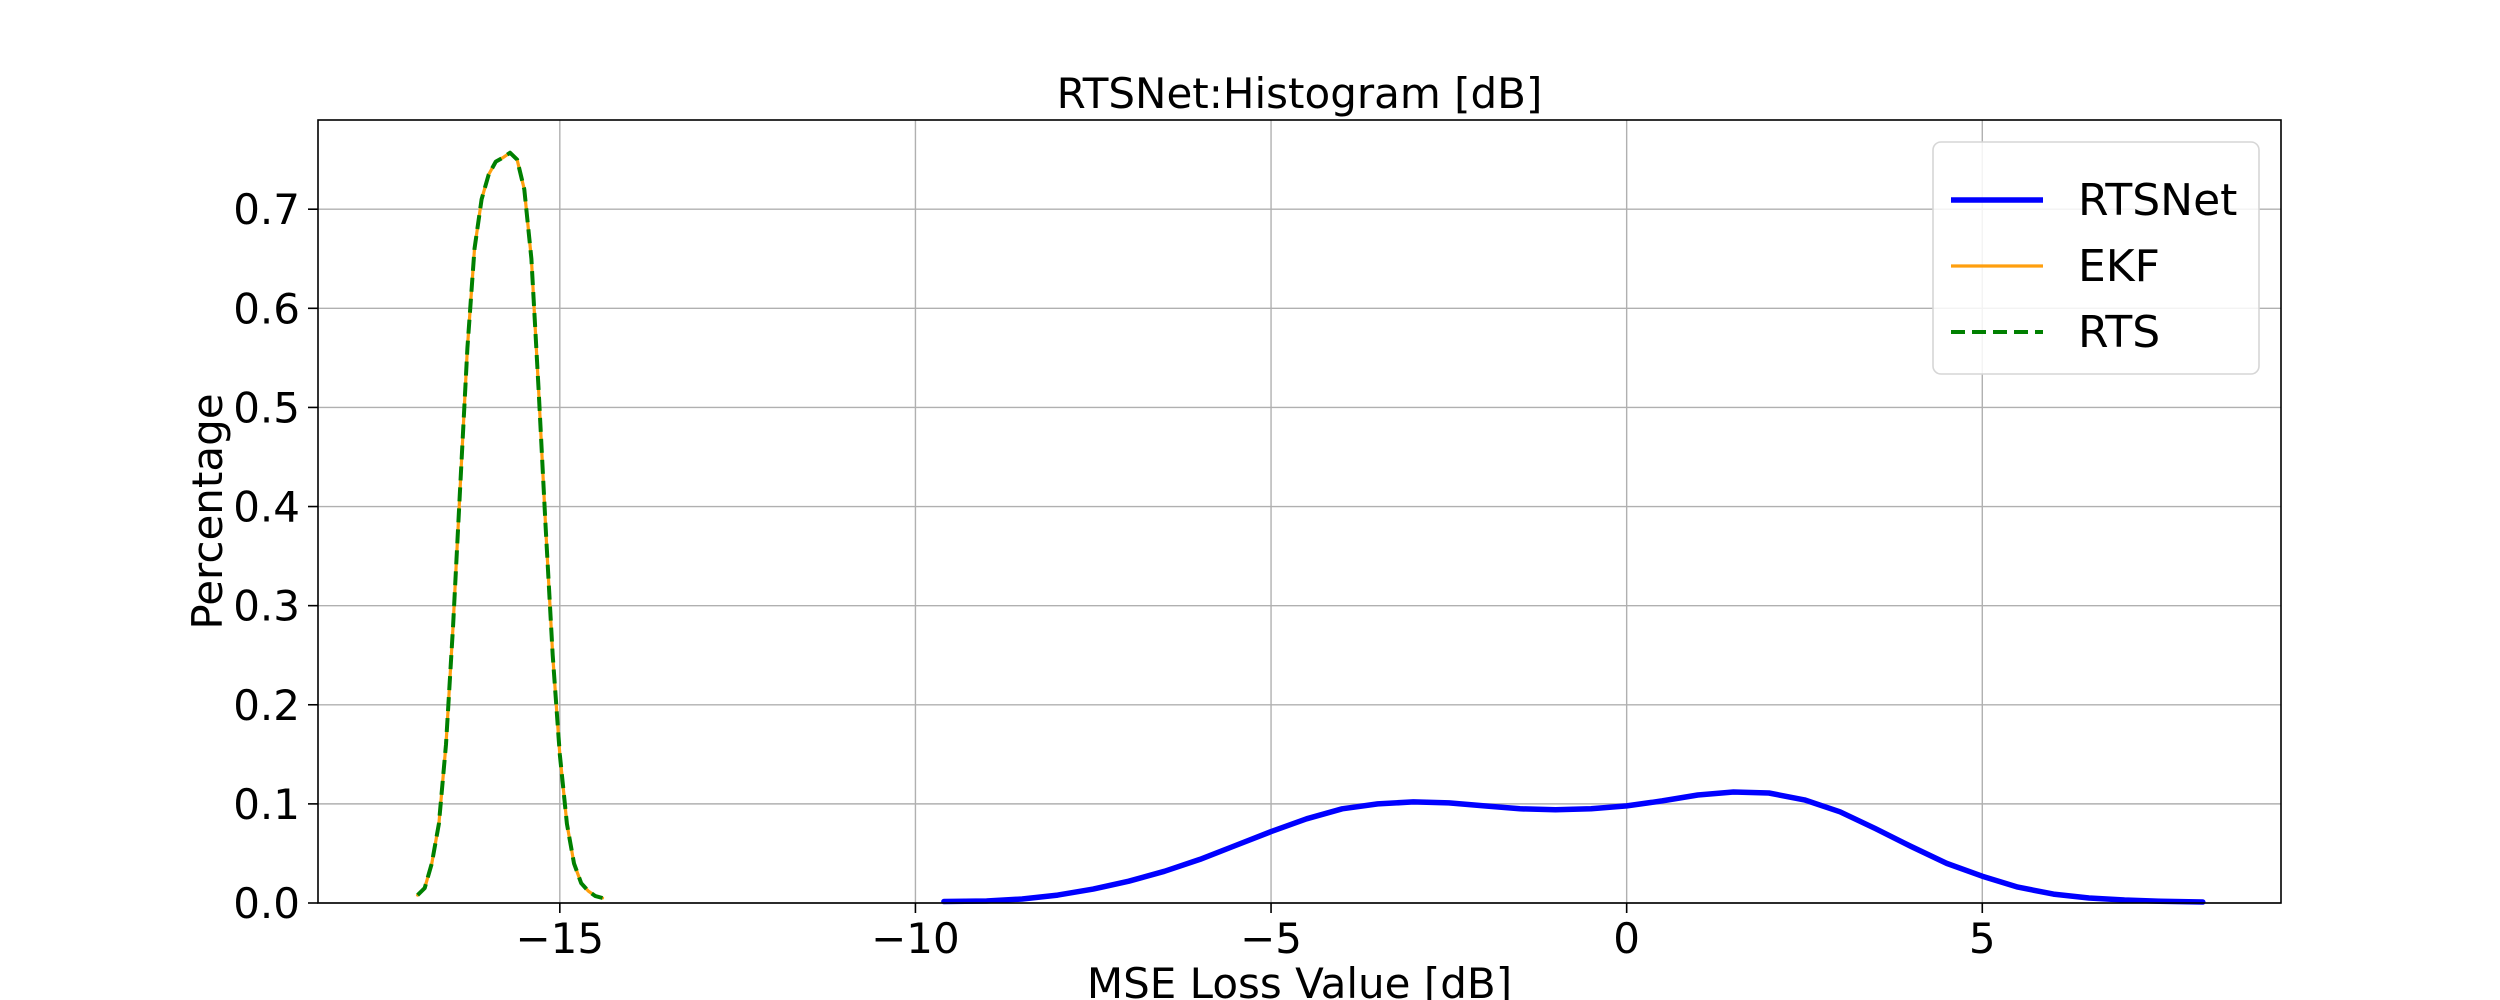 The width and height of the screenshot is (2500, 1000). What do you see at coordinates (266, 209) in the screenshot?
I see `y-tick-label: 0.7` at bounding box center [266, 209].